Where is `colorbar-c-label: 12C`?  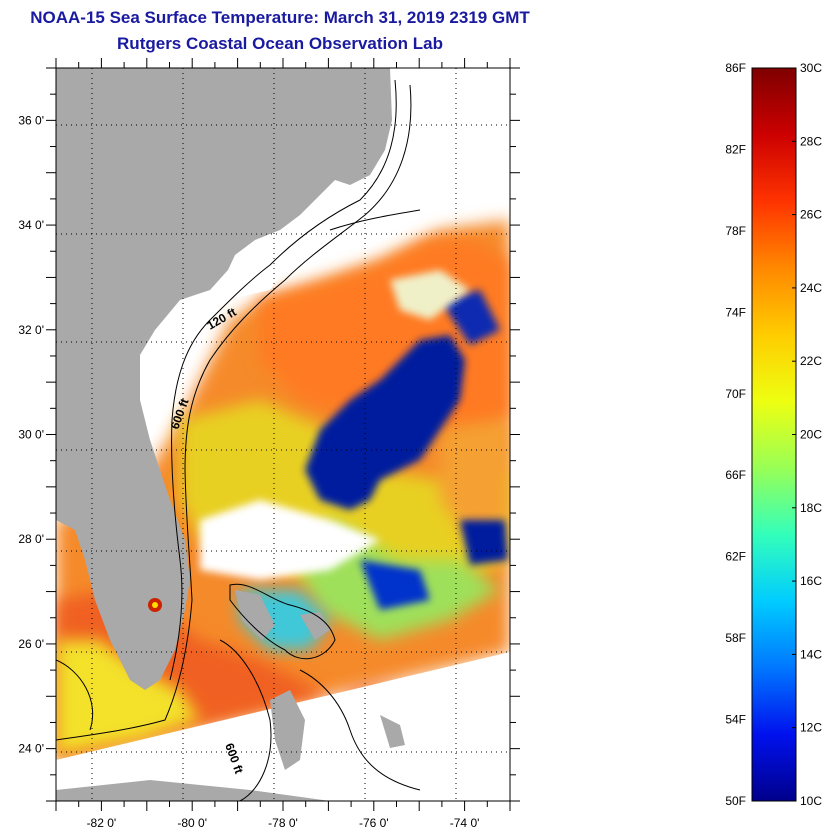 colorbar-c-label: 12C is located at coordinates (811, 728).